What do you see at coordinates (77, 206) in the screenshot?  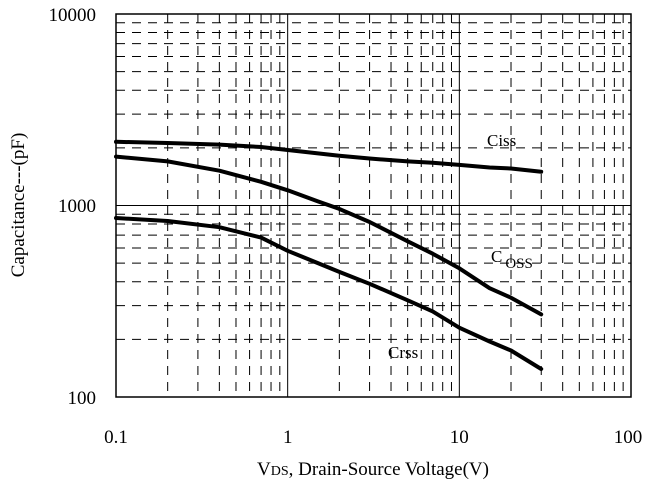 I see `y-tick-label: 1000` at bounding box center [77, 206].